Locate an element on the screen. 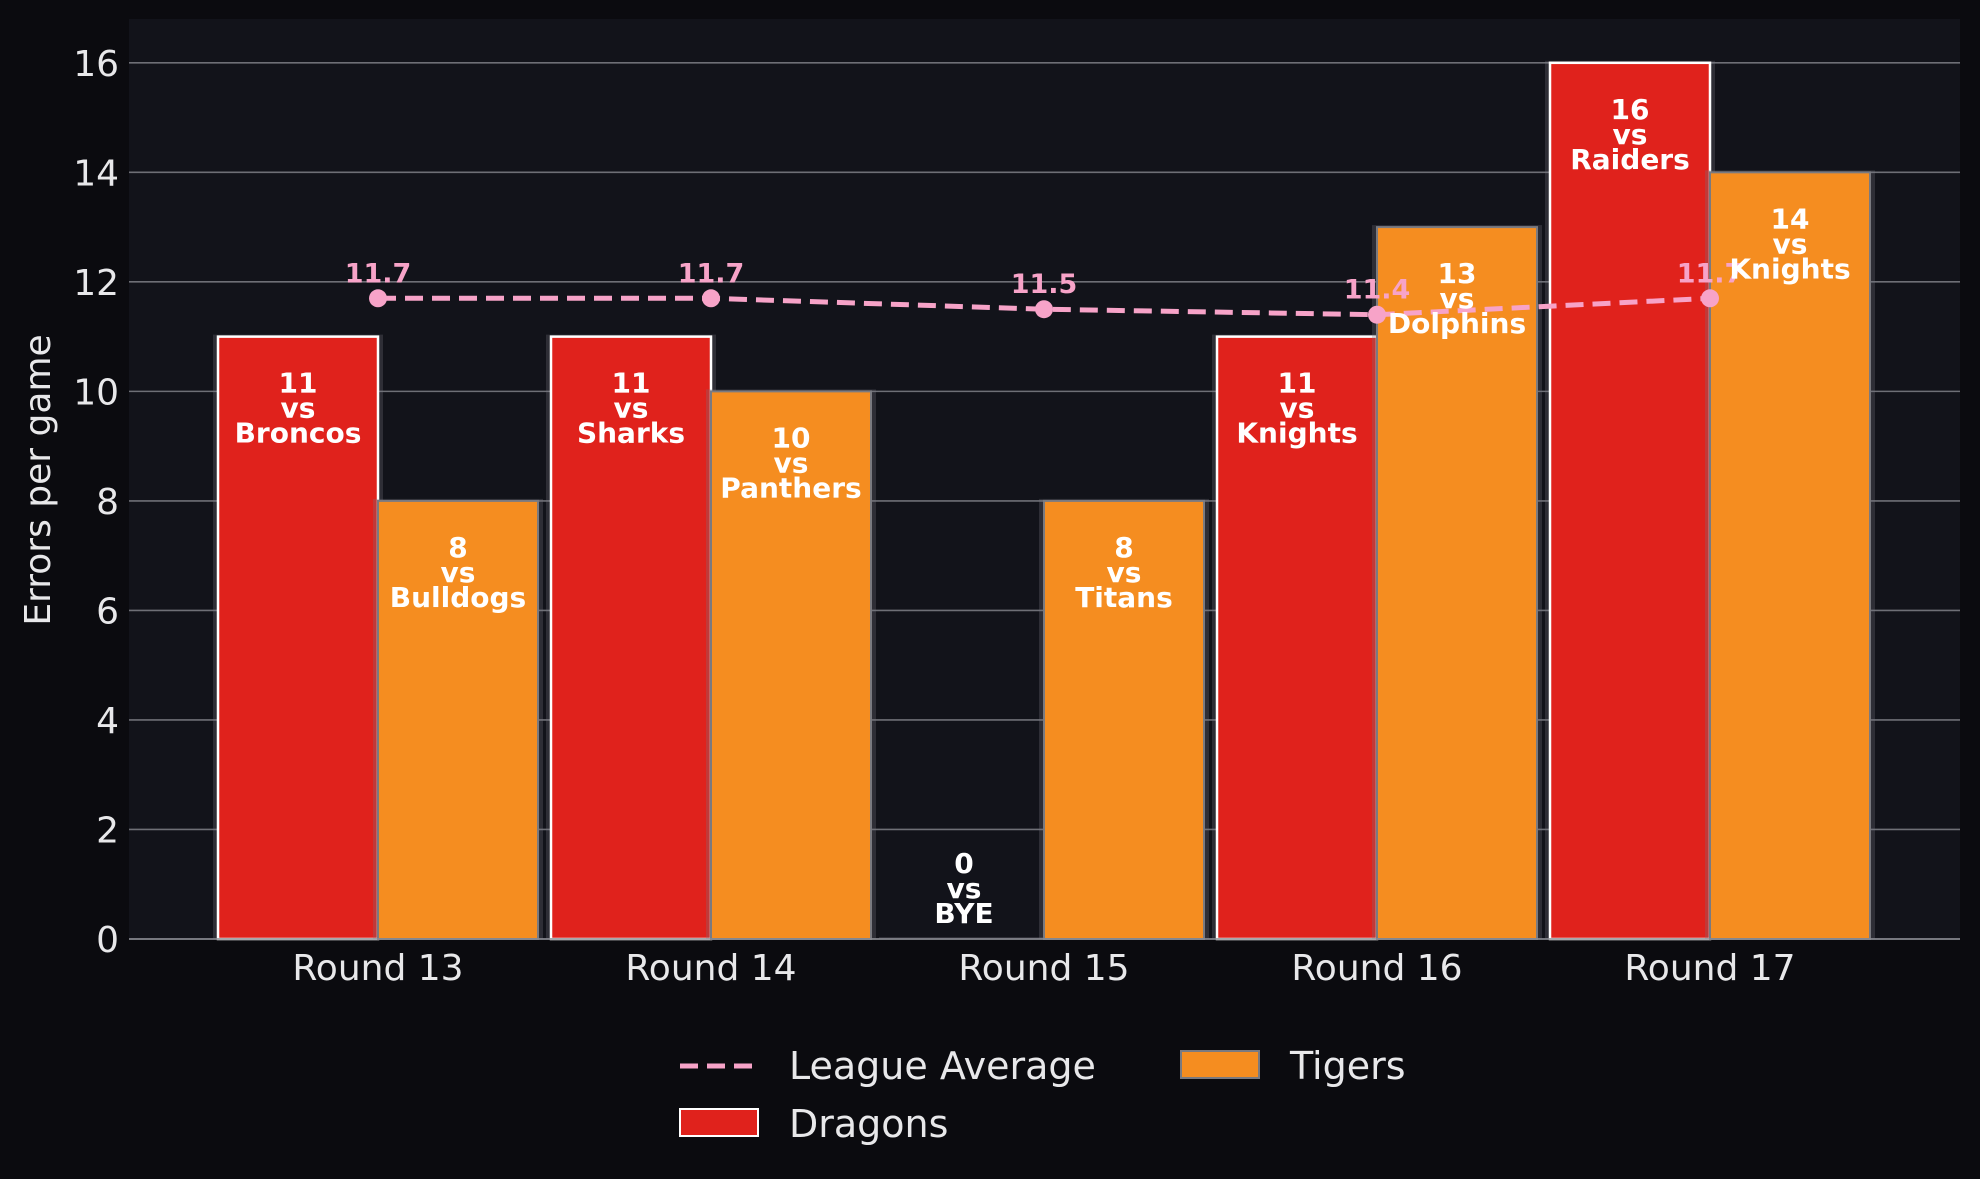 The image size is (1980, 1179). bar-label-dragons-3: 0 vs BYE is located at coordinates (963, 888).